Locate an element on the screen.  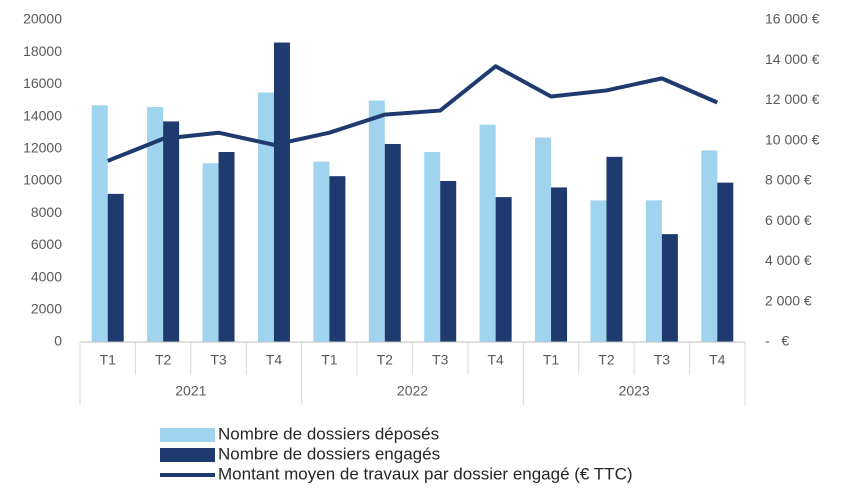
y-tick-label: 6000 is located at coordinates (46, 244).